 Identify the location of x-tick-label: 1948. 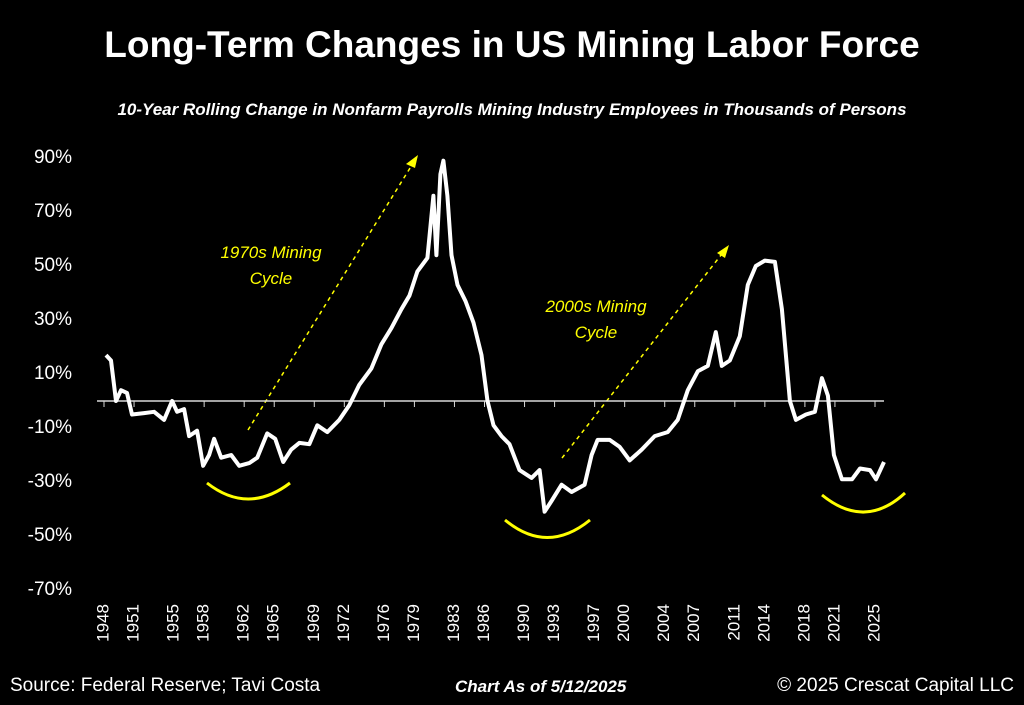
(102, 623).